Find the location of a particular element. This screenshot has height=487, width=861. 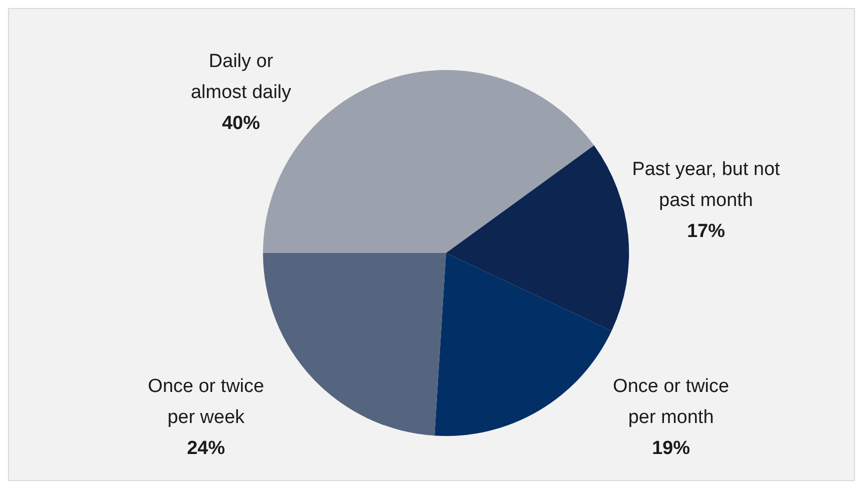

slice-label: Once or twice per month is located at coordinates (671, 402).